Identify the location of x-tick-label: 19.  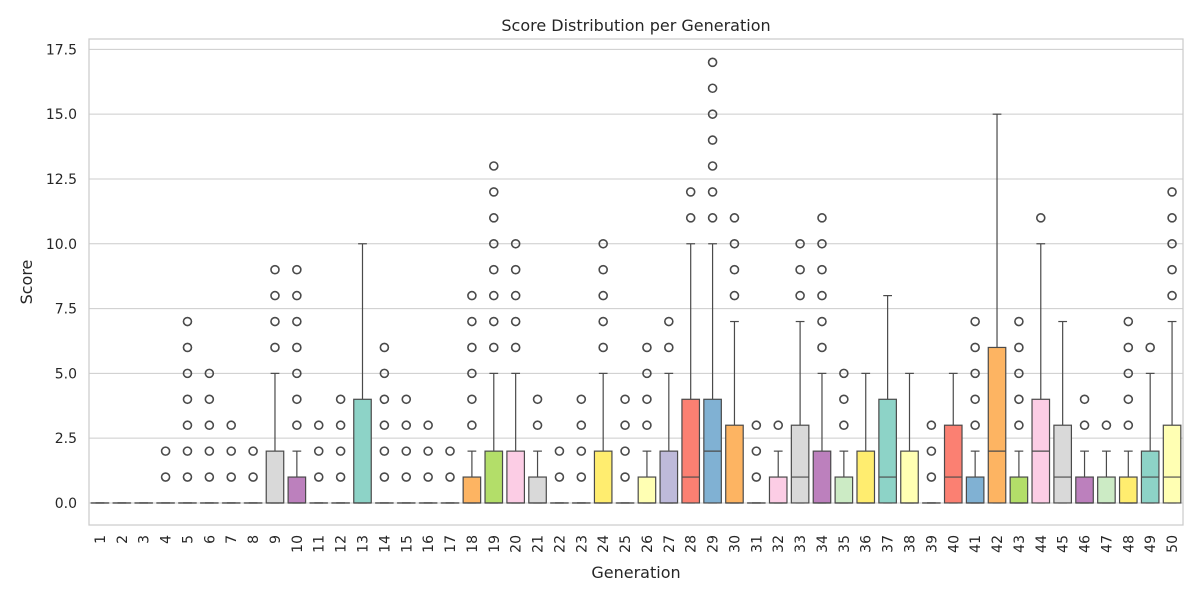
(495, 544).